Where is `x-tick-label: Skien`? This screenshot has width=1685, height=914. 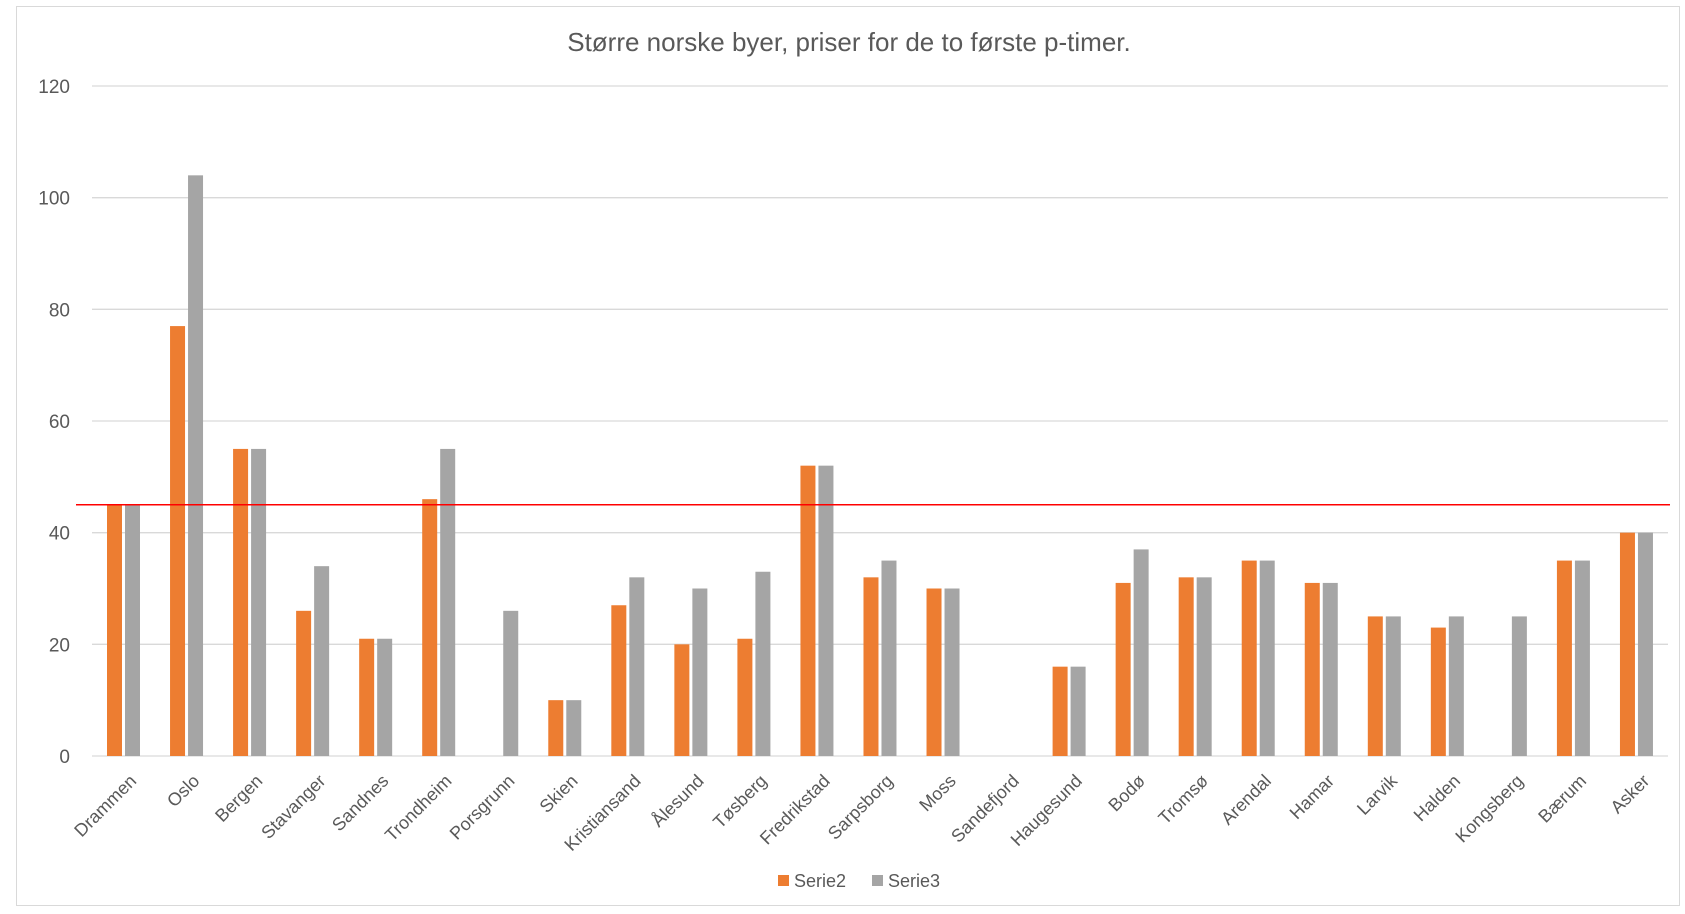
x-tick-label: Skien is located at coordinates (559, 794).